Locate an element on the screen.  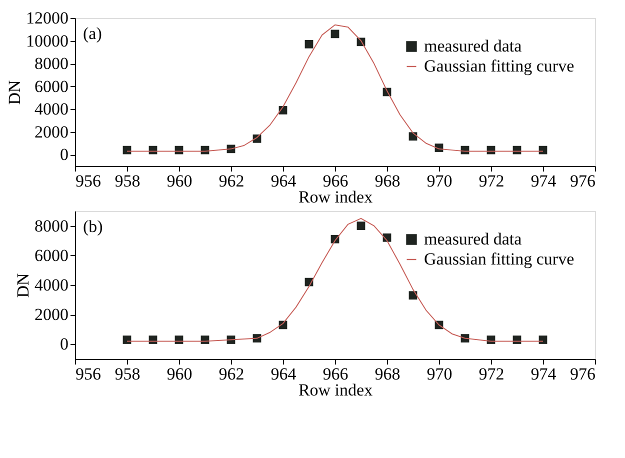
annotation: (b) is located at coordinates (93, 226).